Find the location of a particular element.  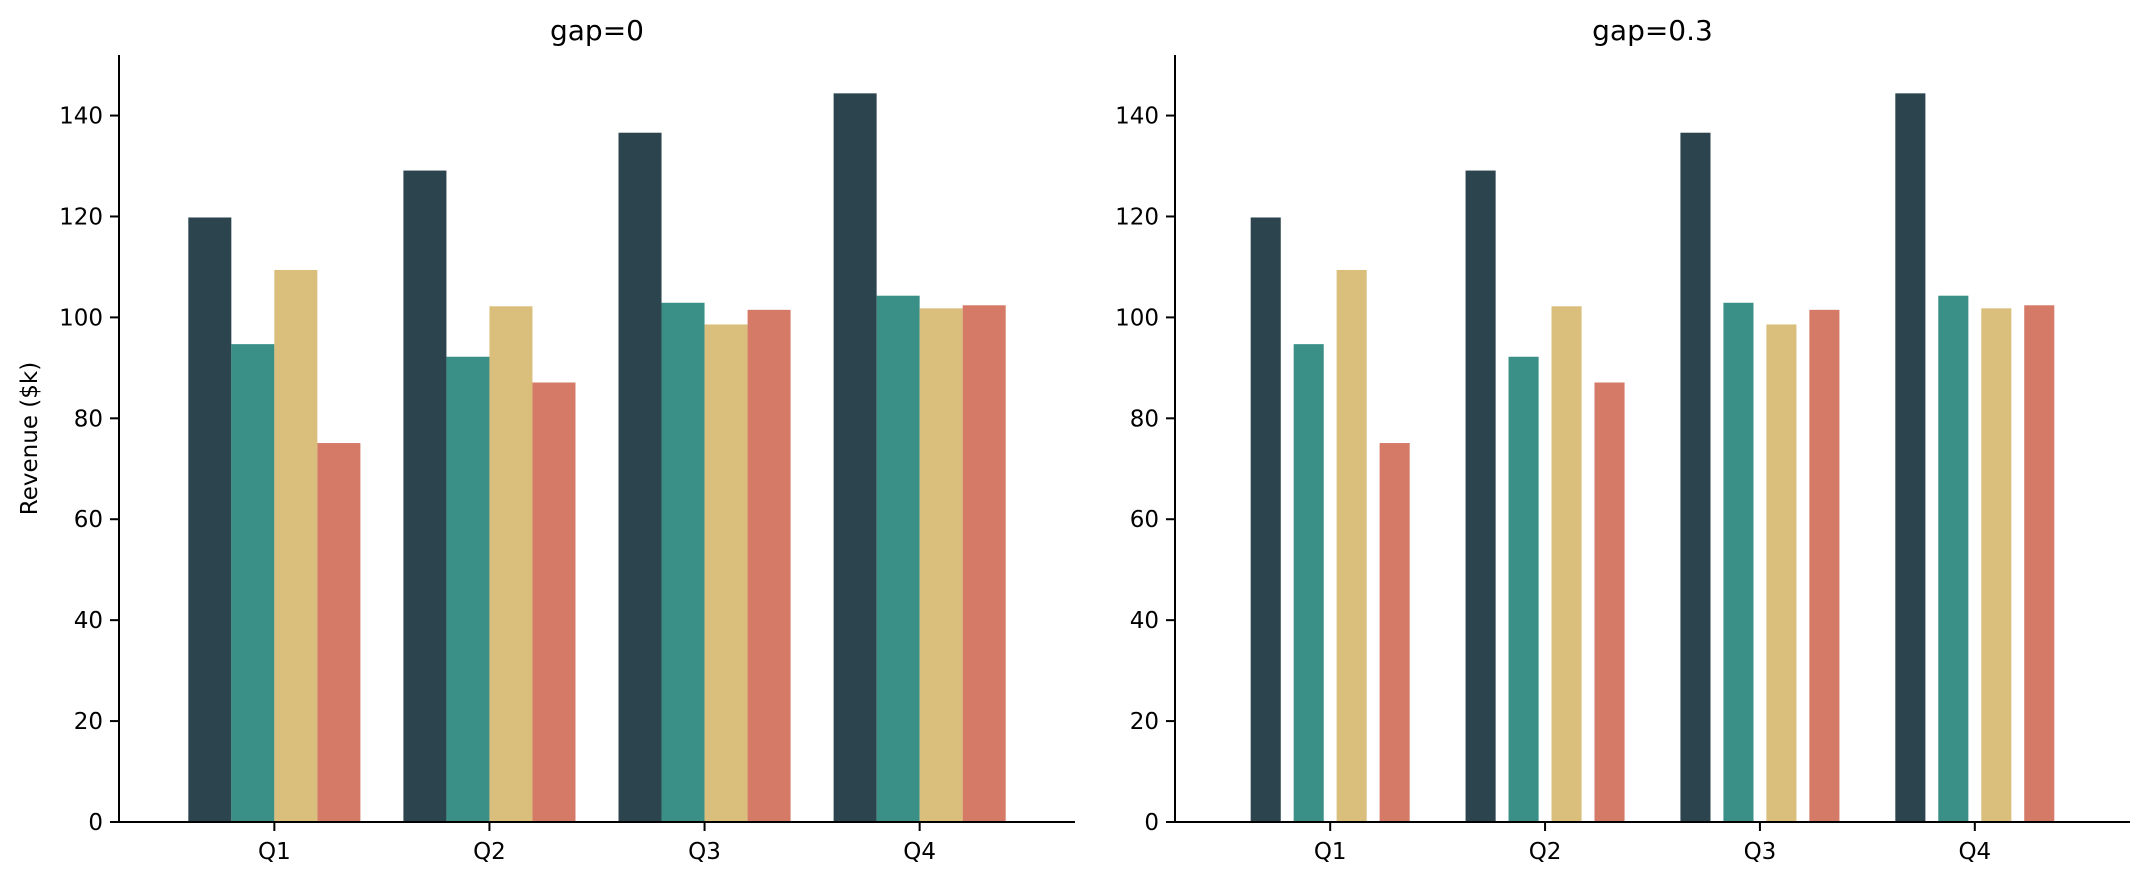

chart-title: gap=0 is located at coordinates (597, 30).